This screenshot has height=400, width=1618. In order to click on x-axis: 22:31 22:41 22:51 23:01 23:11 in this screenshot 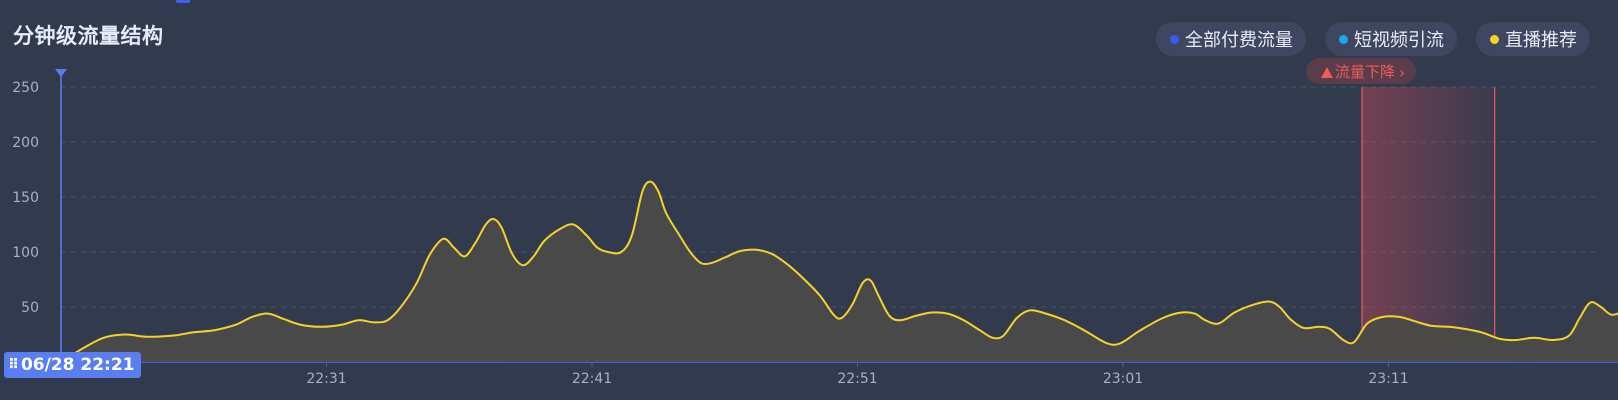, I will do `click(857, 374)`.